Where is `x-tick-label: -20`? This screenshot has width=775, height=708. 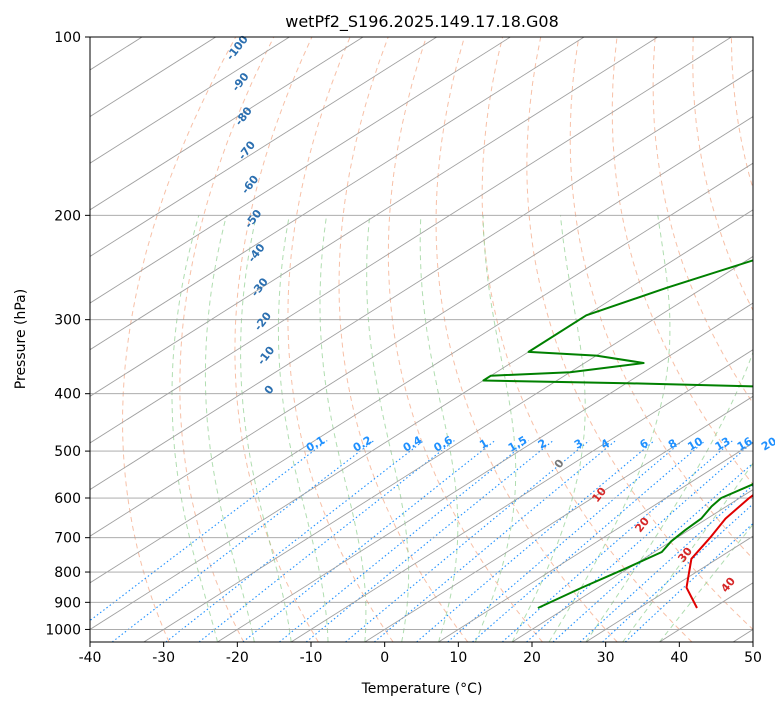
x-tick-label: -20 is located at coordinates (237, 658).